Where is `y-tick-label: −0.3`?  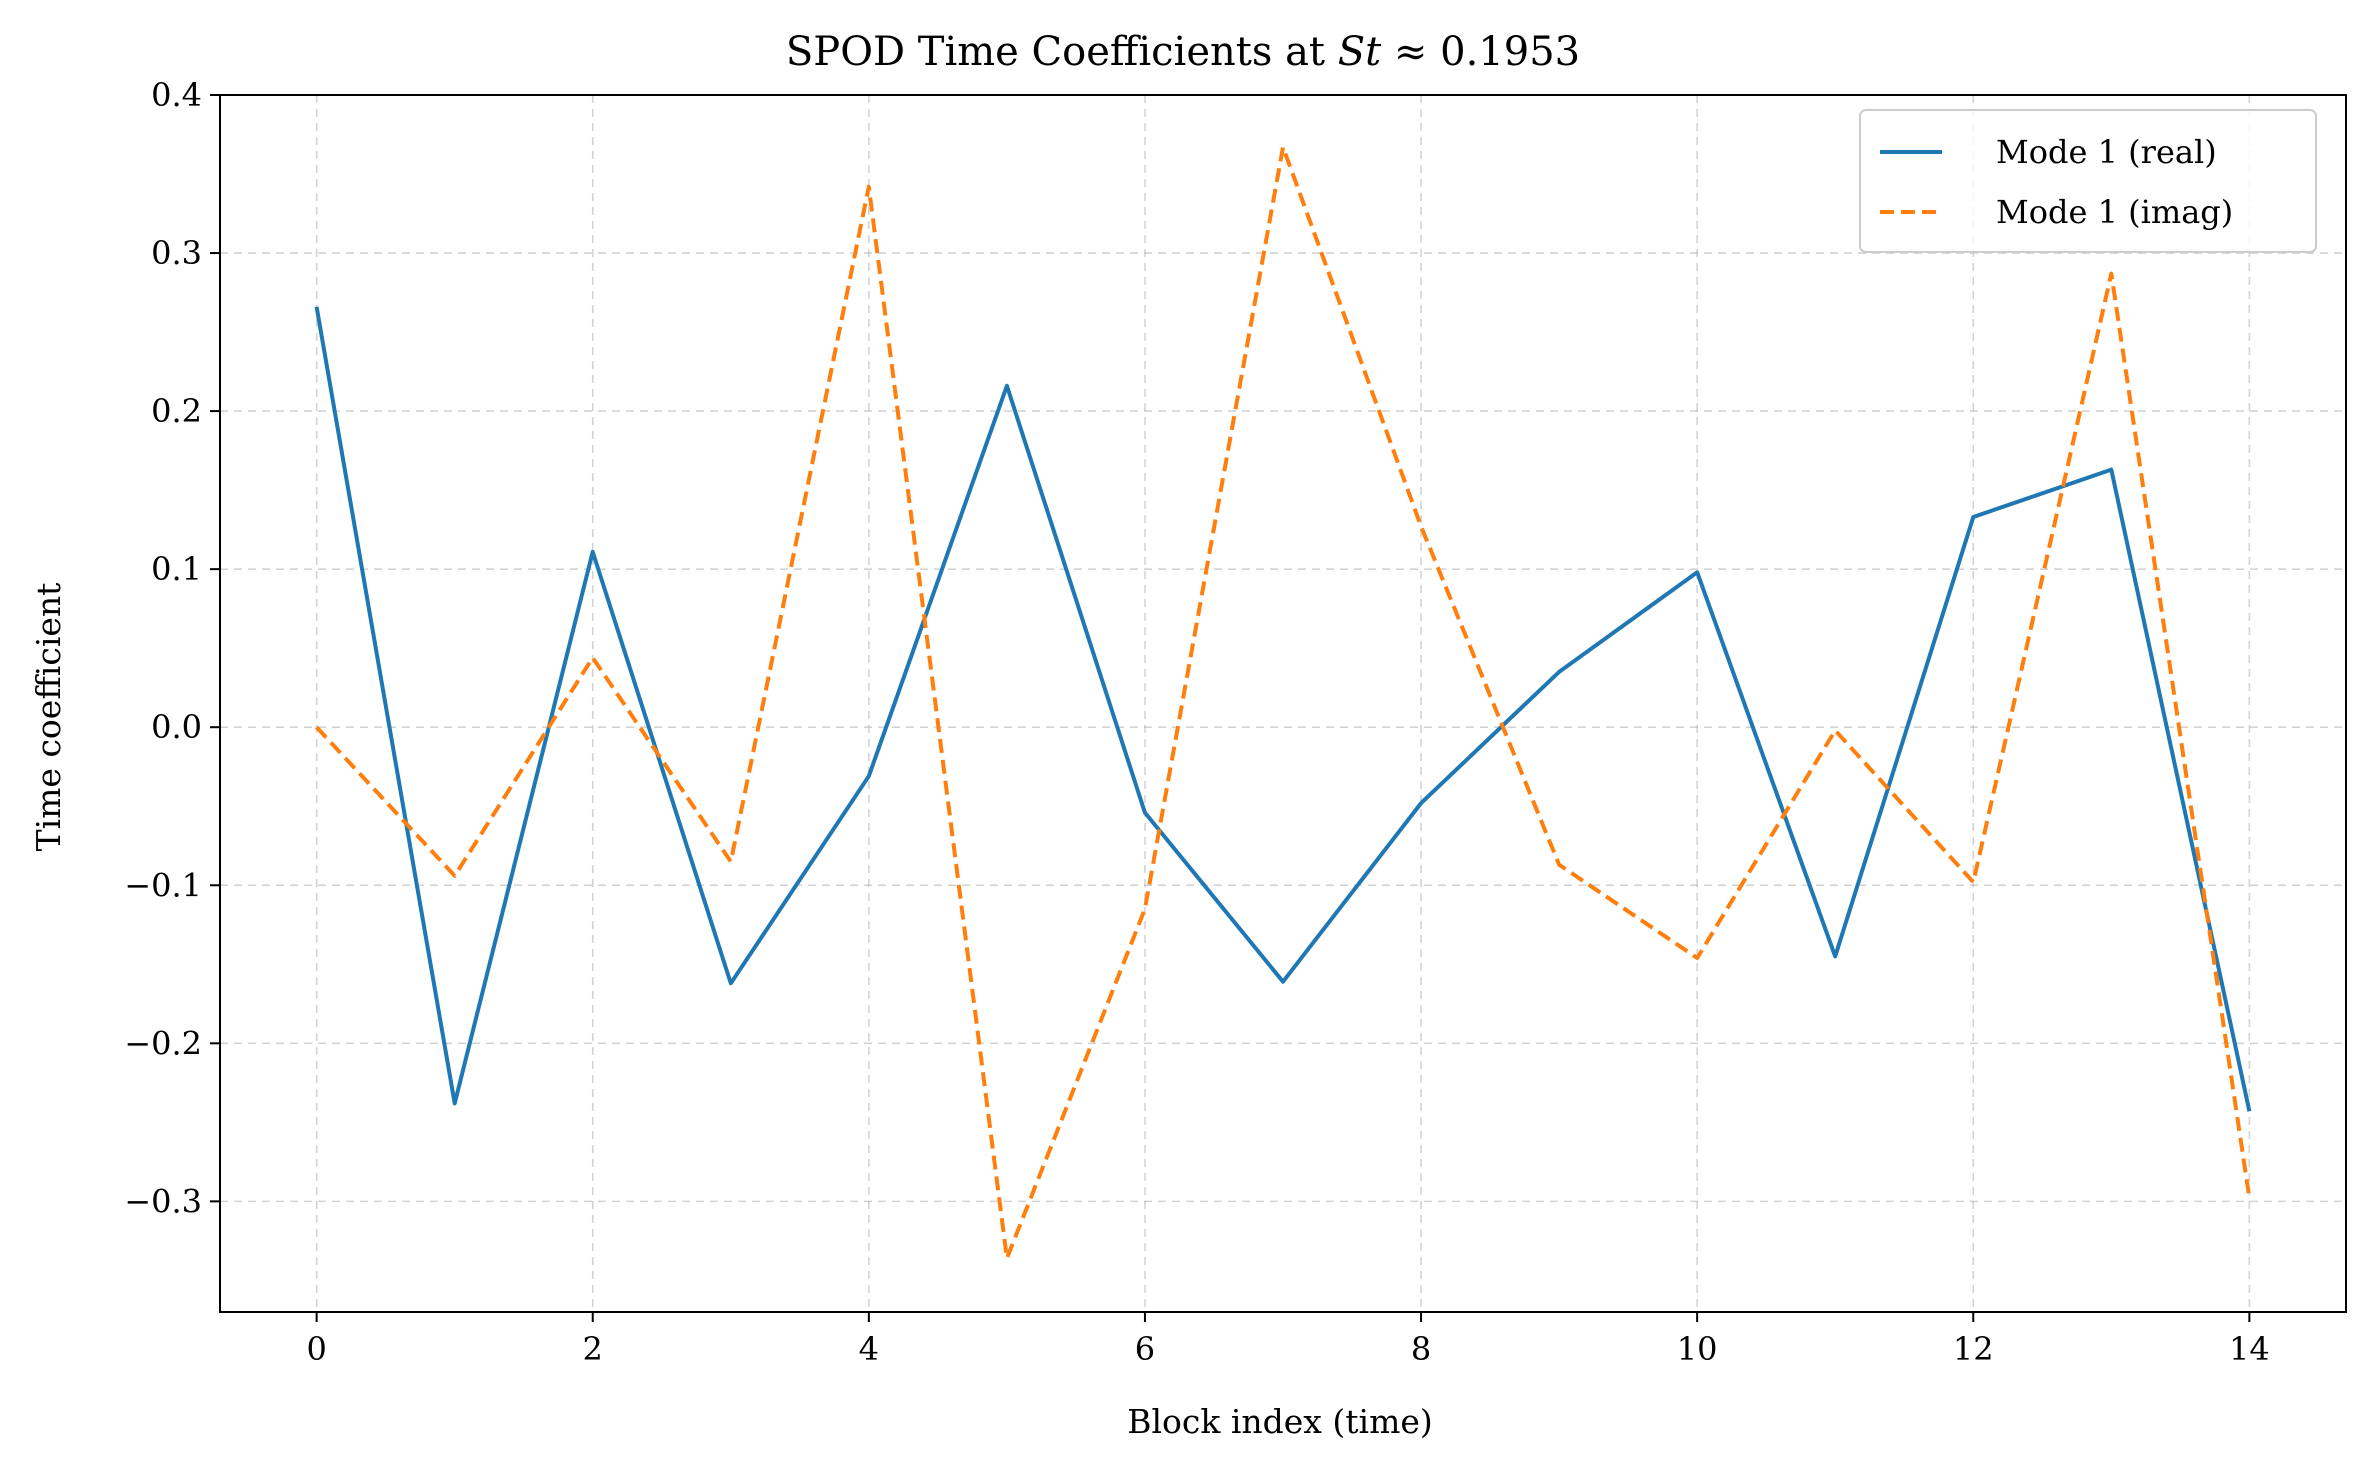
y-tick-label: −0.3 is located at coordinates (163, 1201).